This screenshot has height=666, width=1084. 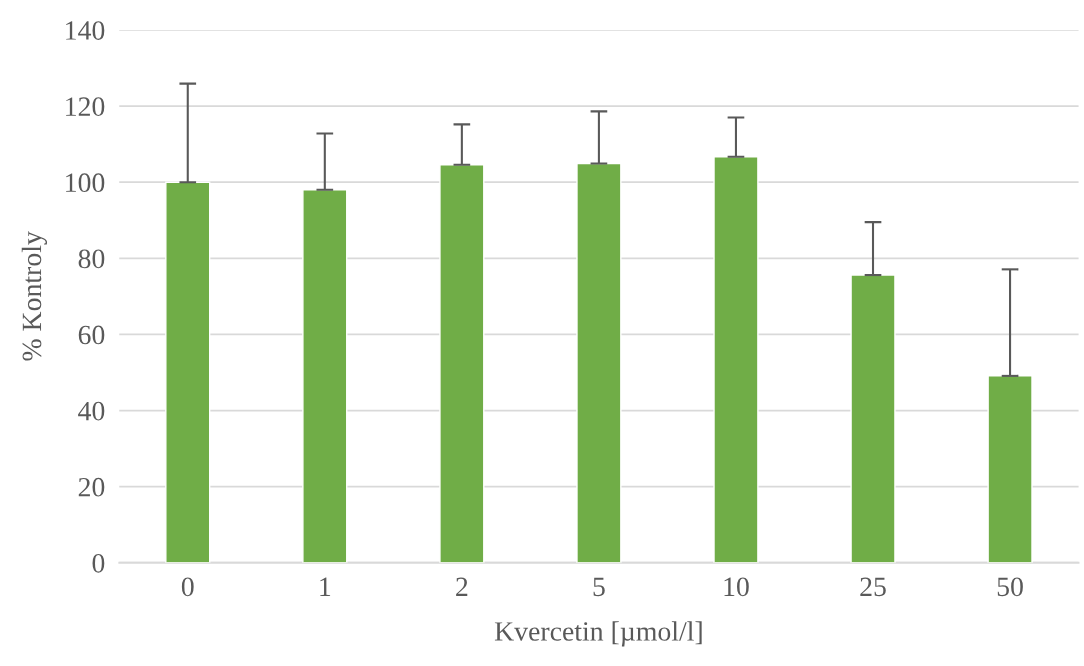 I want to click on x-axis-title: Kvercetin [µmol/l], so click(x=598, y=634).